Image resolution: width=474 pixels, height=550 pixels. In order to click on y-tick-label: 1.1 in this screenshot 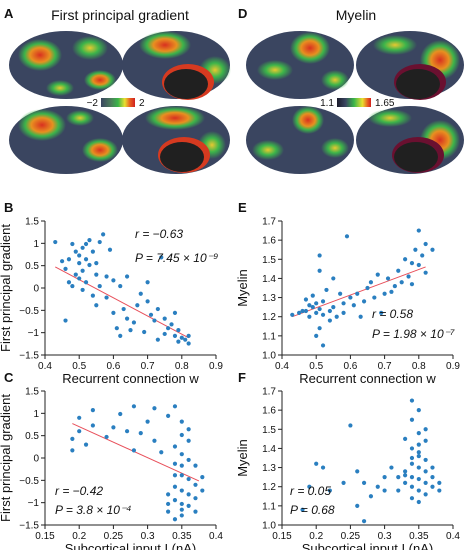, I will do `click(269, 506)`.